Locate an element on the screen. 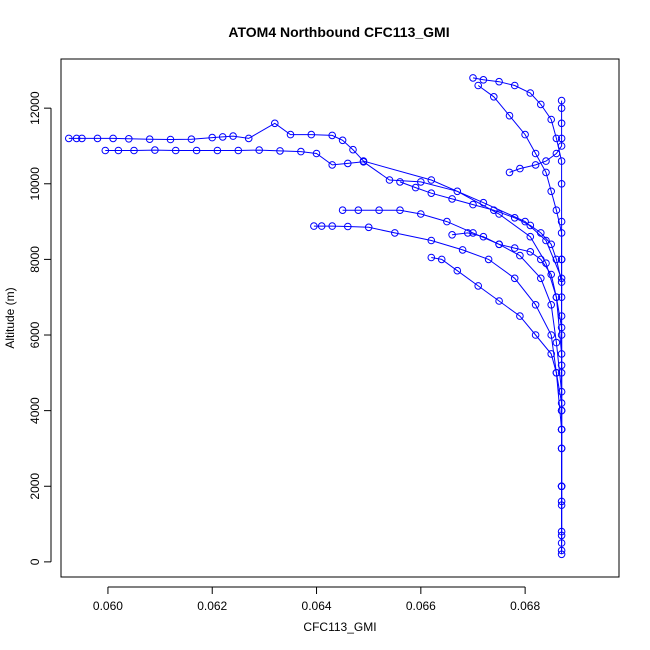  y-tick-label: 12000 is located at coordinates (35, 108).